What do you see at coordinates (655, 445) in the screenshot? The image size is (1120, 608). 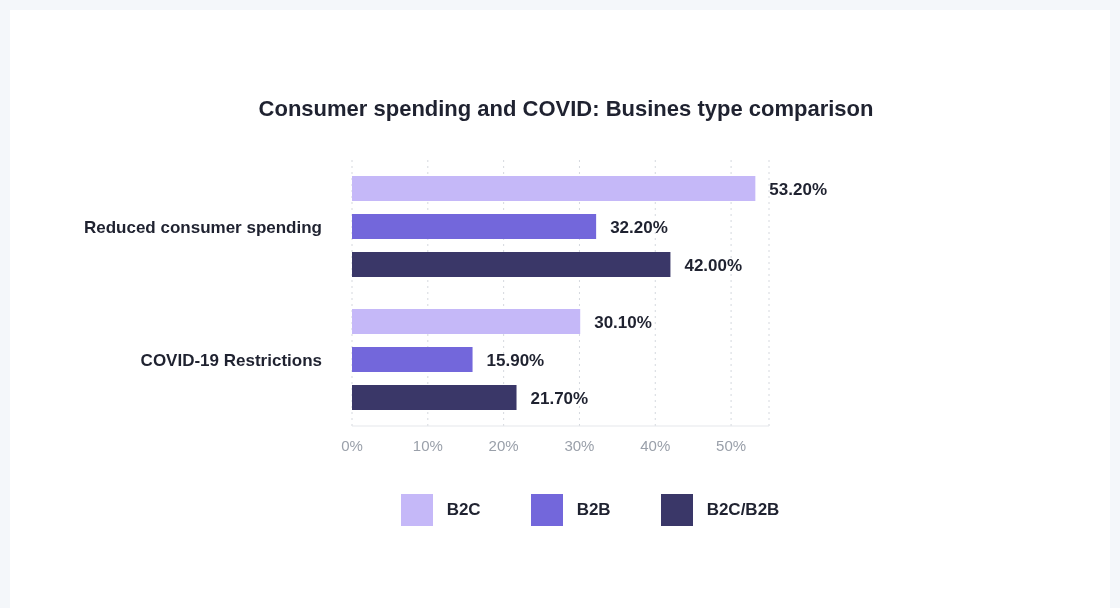 I see `x-tick-label: 40%` at bounding box center [655, 445].